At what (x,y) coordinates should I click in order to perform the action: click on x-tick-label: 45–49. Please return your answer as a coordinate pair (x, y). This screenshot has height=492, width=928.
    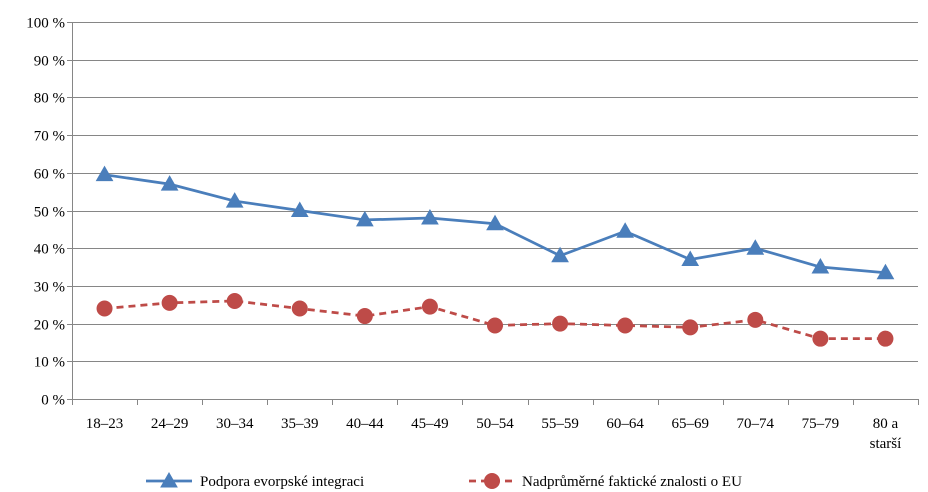
    Looking at the image, I should click on (430, 424).